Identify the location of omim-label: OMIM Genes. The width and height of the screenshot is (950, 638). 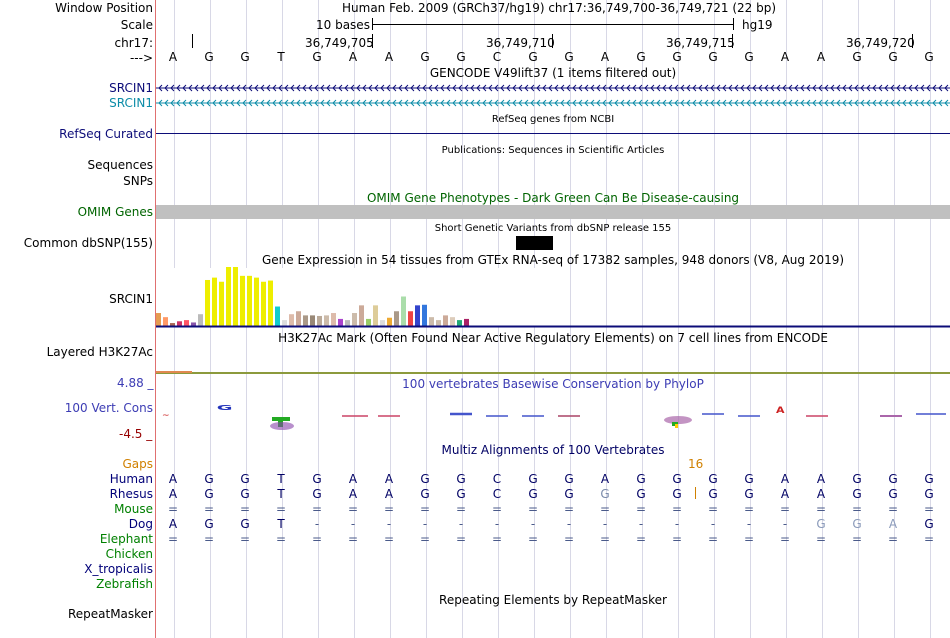
(115, 212).